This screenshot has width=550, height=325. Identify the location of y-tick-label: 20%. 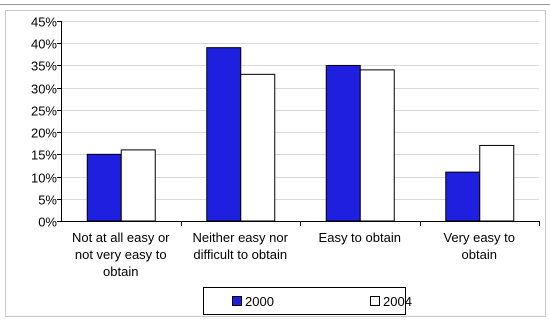
(44, 133).